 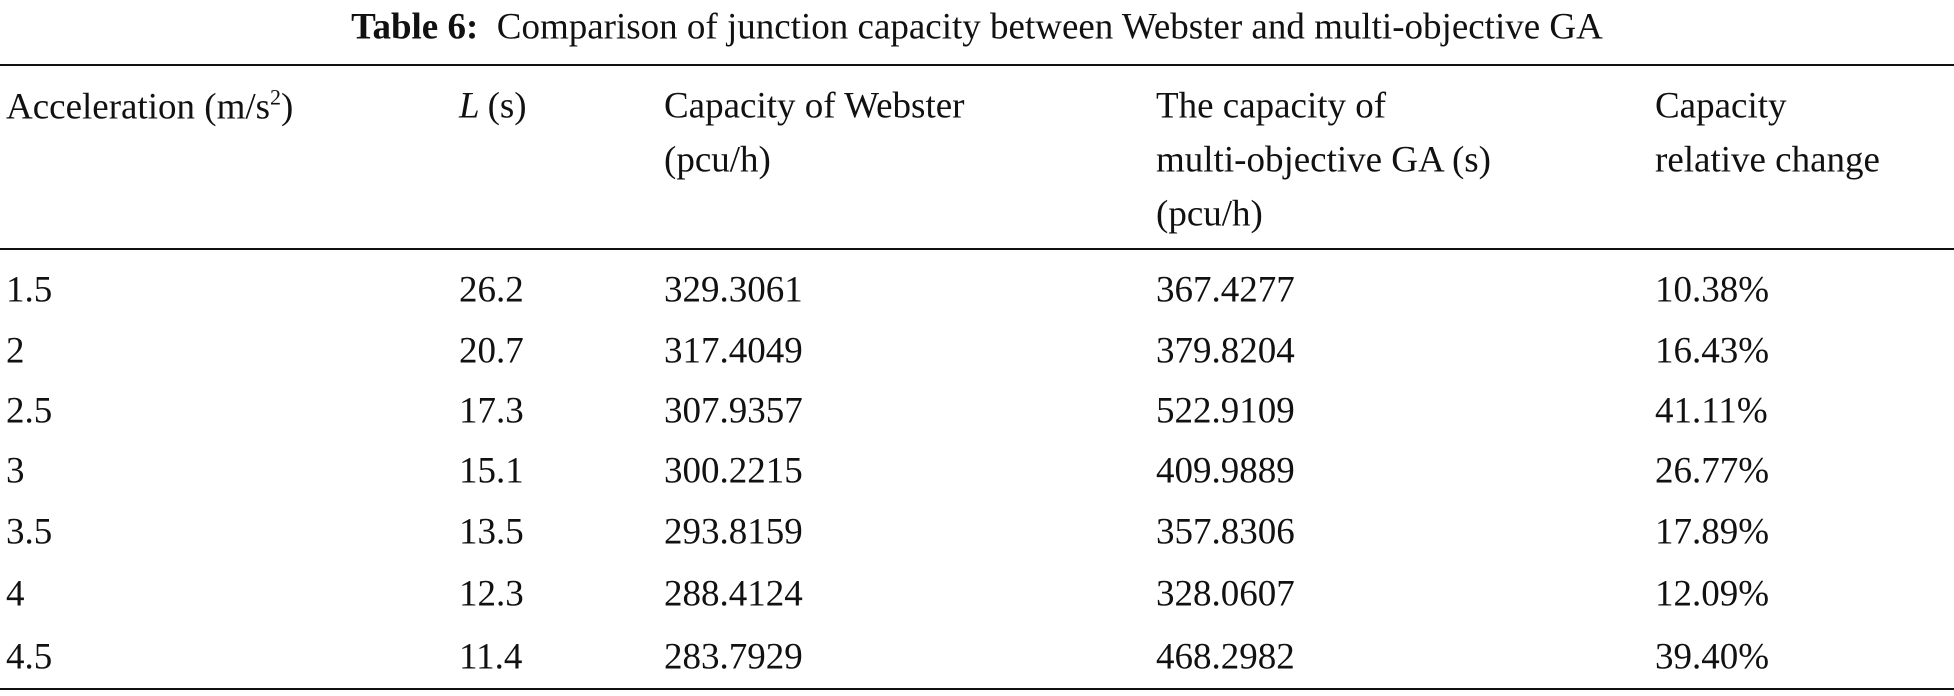 What do you see at coordinates (15, 351) in the screenshot?
I see `table-cell: 2` at bounding box center [15, 351].